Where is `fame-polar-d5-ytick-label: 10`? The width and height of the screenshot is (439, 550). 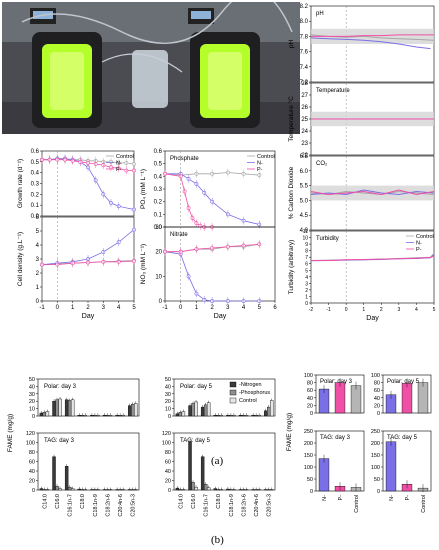
fame-polar-d5-ytick-label: 10 is located at coordinates (168, 410).